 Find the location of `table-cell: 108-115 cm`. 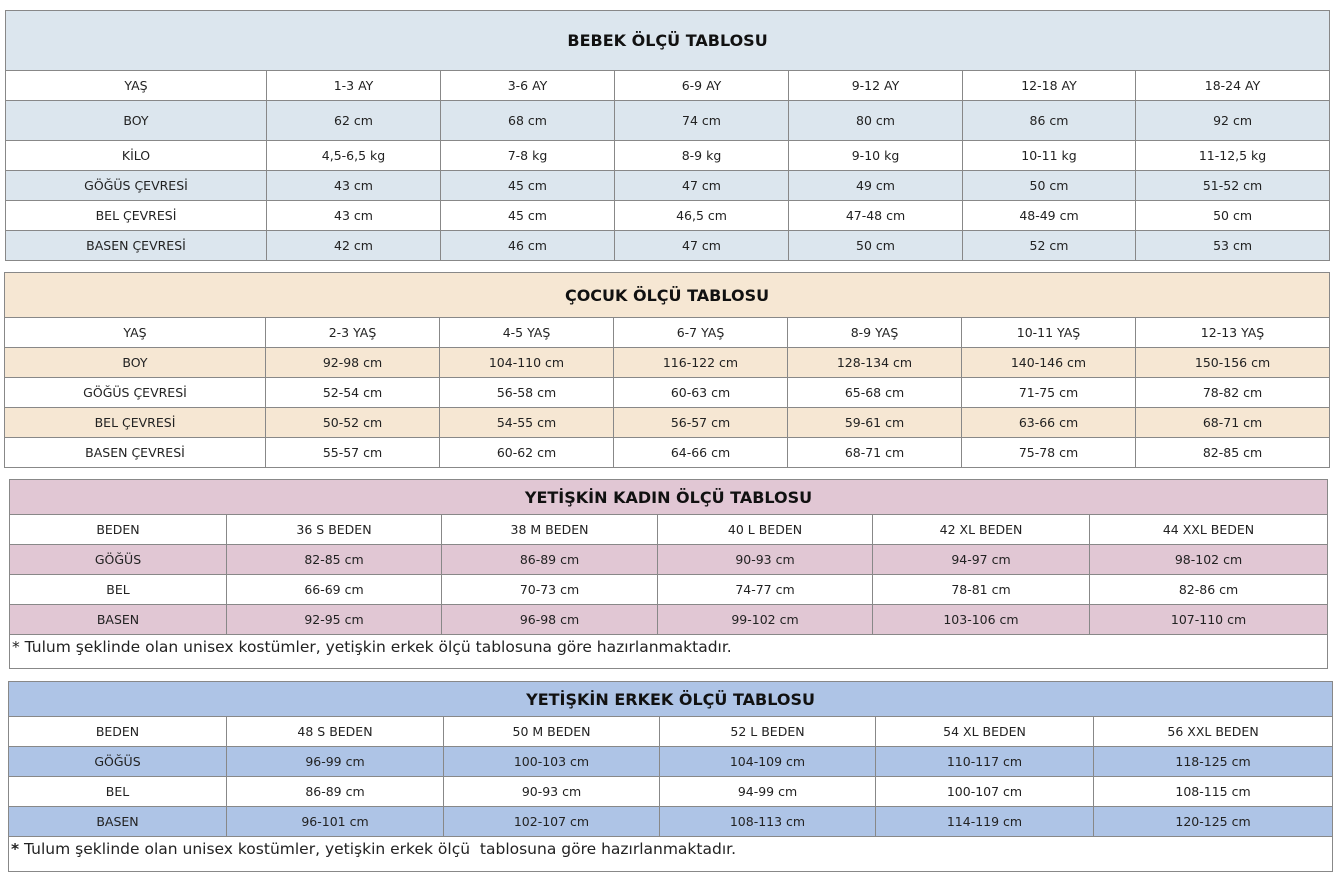

table-cell: 108-115 cm is located at coordinates (1213, 791).